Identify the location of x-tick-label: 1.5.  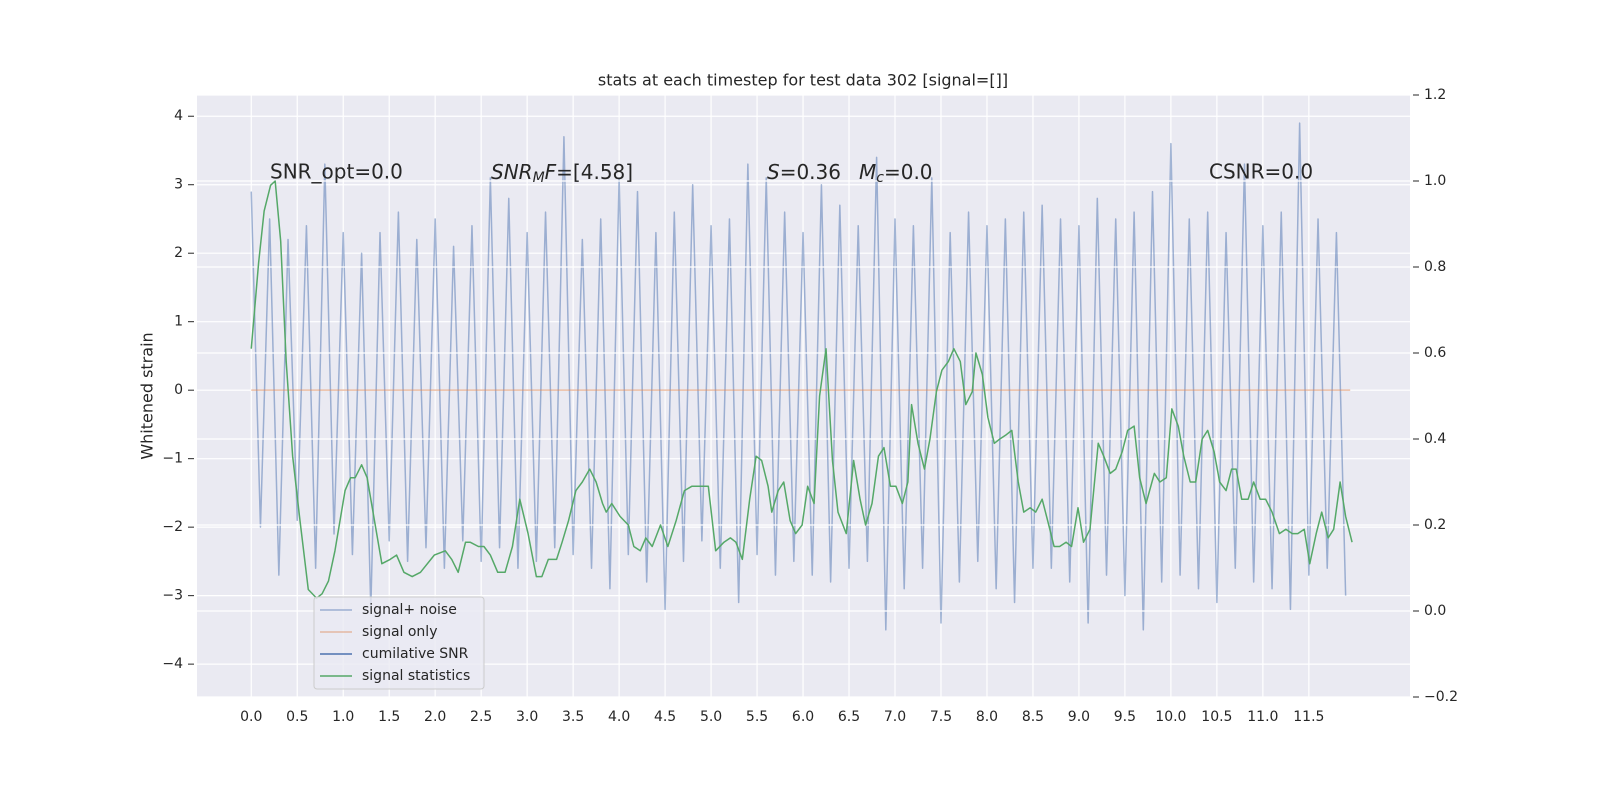
(389, 717).